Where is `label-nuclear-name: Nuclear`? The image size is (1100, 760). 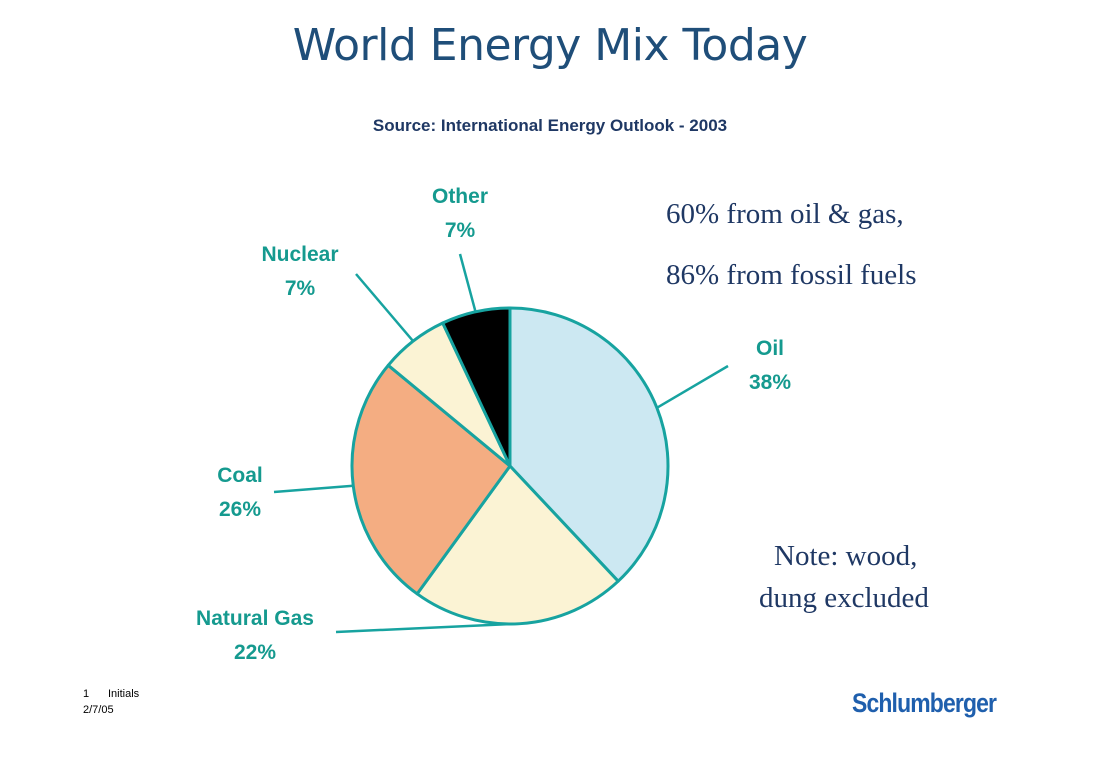
label-nuclear-name: Nuclear is located at coordinates (300, 254).